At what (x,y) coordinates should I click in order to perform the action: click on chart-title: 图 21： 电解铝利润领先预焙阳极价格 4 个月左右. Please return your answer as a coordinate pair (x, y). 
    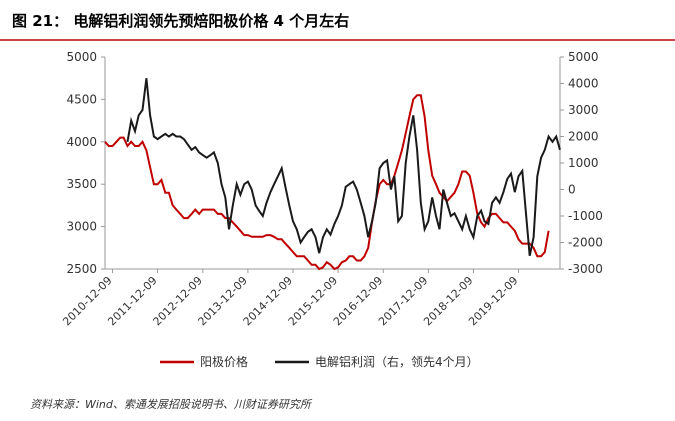
    Looking at the image, I should click on (180, 21).